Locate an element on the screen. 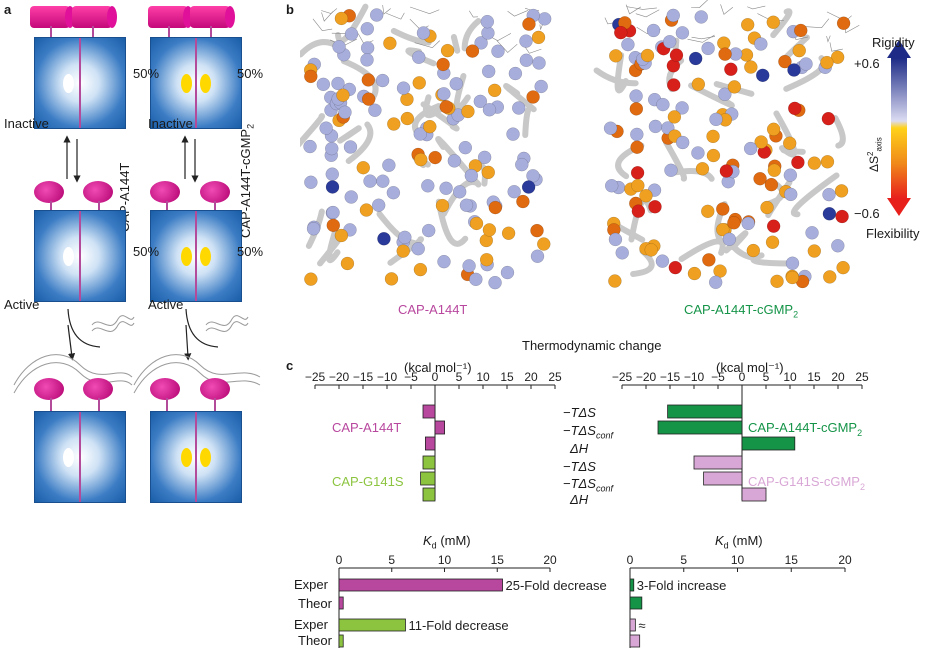 This screenshot has height=648, width=946. bar-annotation: 25-Fold decrease is located at coordinates (556, 585).